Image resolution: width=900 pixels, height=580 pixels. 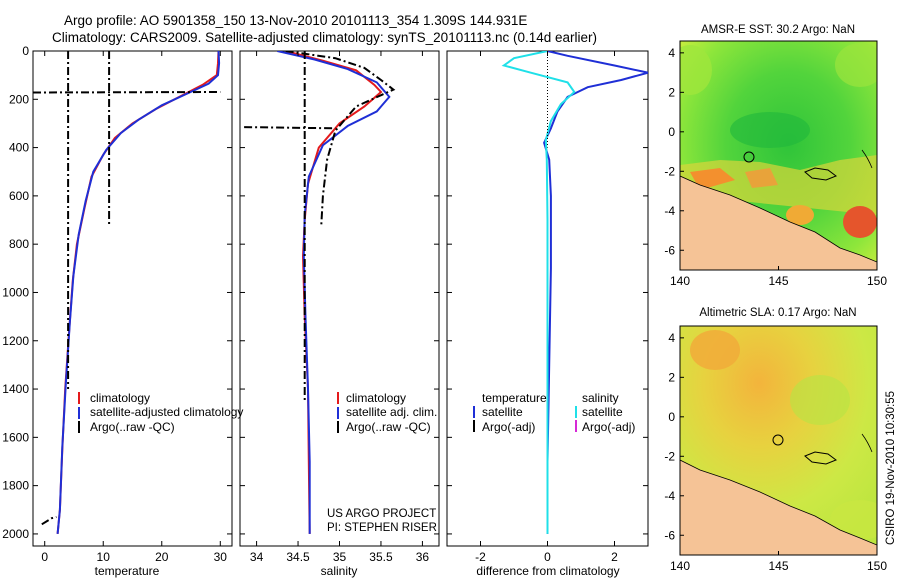 What do you see at coordinates (423, 557) in the screenshot?
I see `x-tick-label: 36` at bounding box center [423, 557].